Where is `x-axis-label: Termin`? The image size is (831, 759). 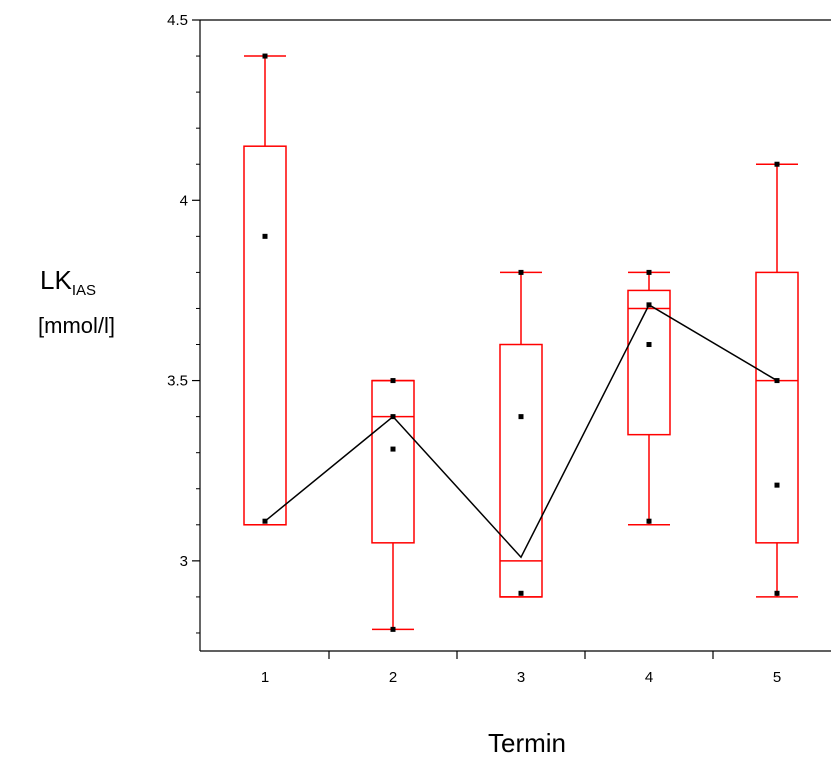
x-axis-label: Termin is located at coordinates (527, 743).